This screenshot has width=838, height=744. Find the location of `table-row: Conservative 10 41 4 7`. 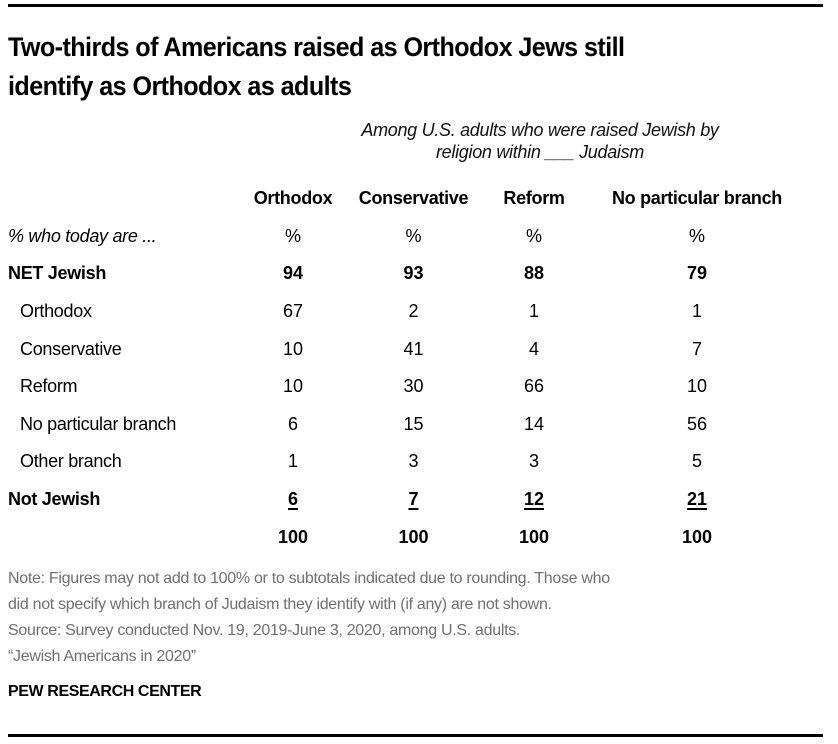

table-row: Conservative 10 41 4 7 is located at coordinates (408, 349).